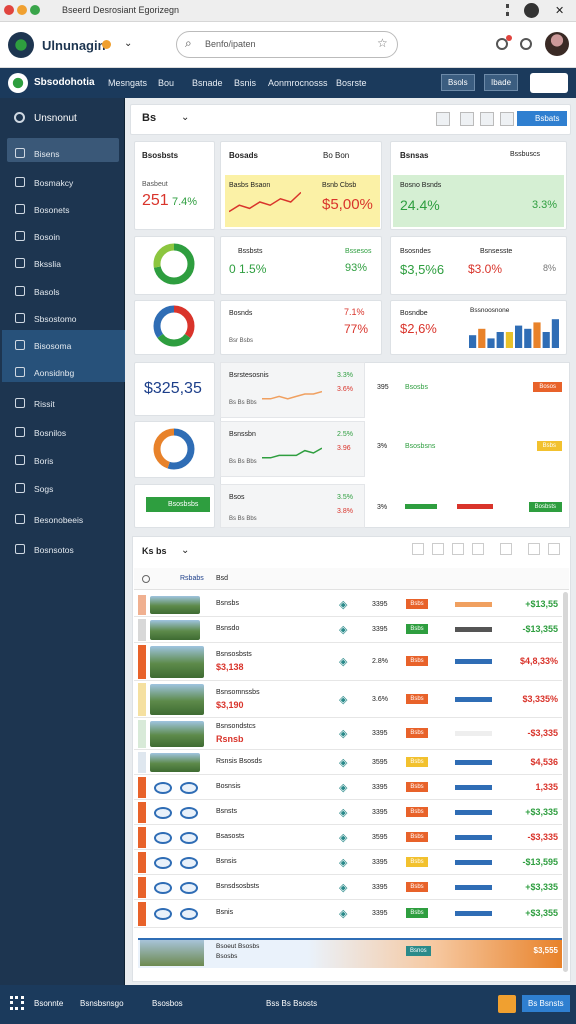 The width and height of the screenshot is (576, 1024). Describe the element at coordinates (185, 550) in the screenshot. I see `table-dropdown: ⌄` at that location.